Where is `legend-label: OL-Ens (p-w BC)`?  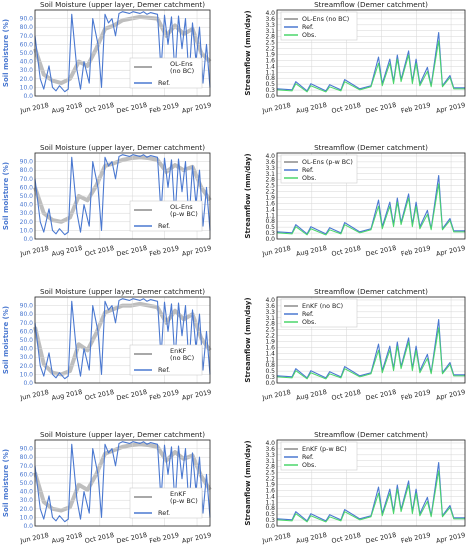 legend-label: OL-Ens (p-w BC) is located at coordinates (327, 162).